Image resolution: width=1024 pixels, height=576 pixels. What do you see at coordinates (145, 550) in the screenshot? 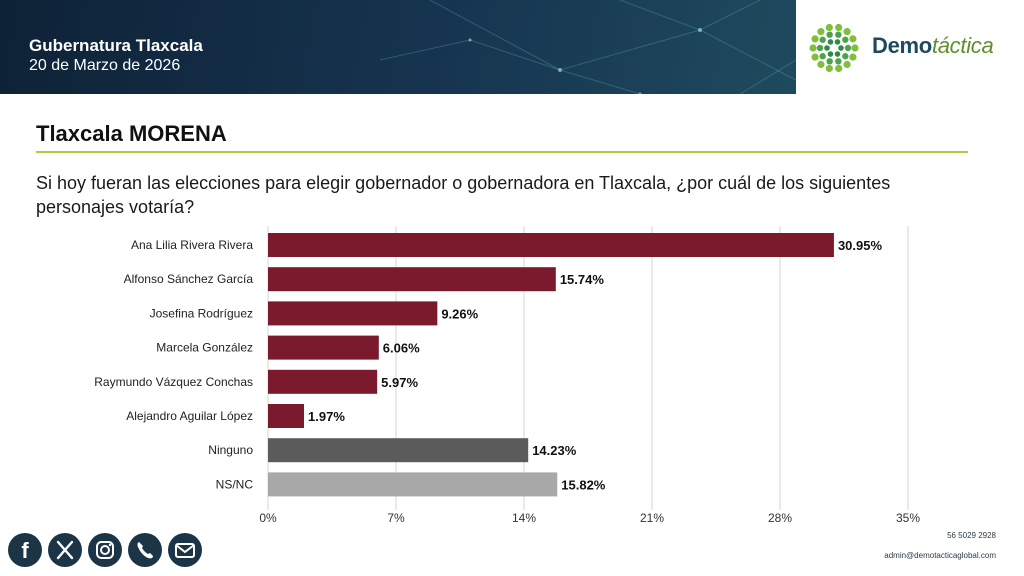
I see `phone-icon` at bounding box center [145, 550].